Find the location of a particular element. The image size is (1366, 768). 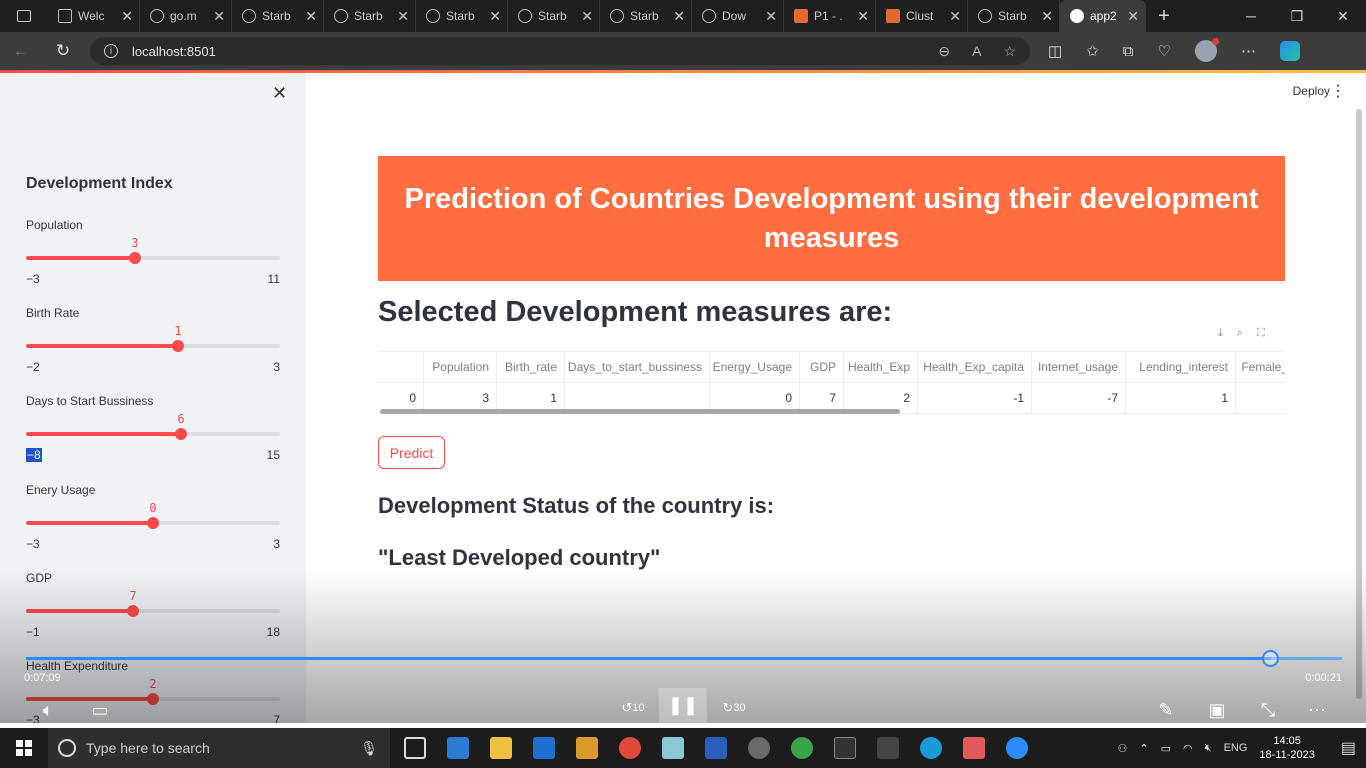

refresh-button: ↻ is located at coordinates (63, 50).